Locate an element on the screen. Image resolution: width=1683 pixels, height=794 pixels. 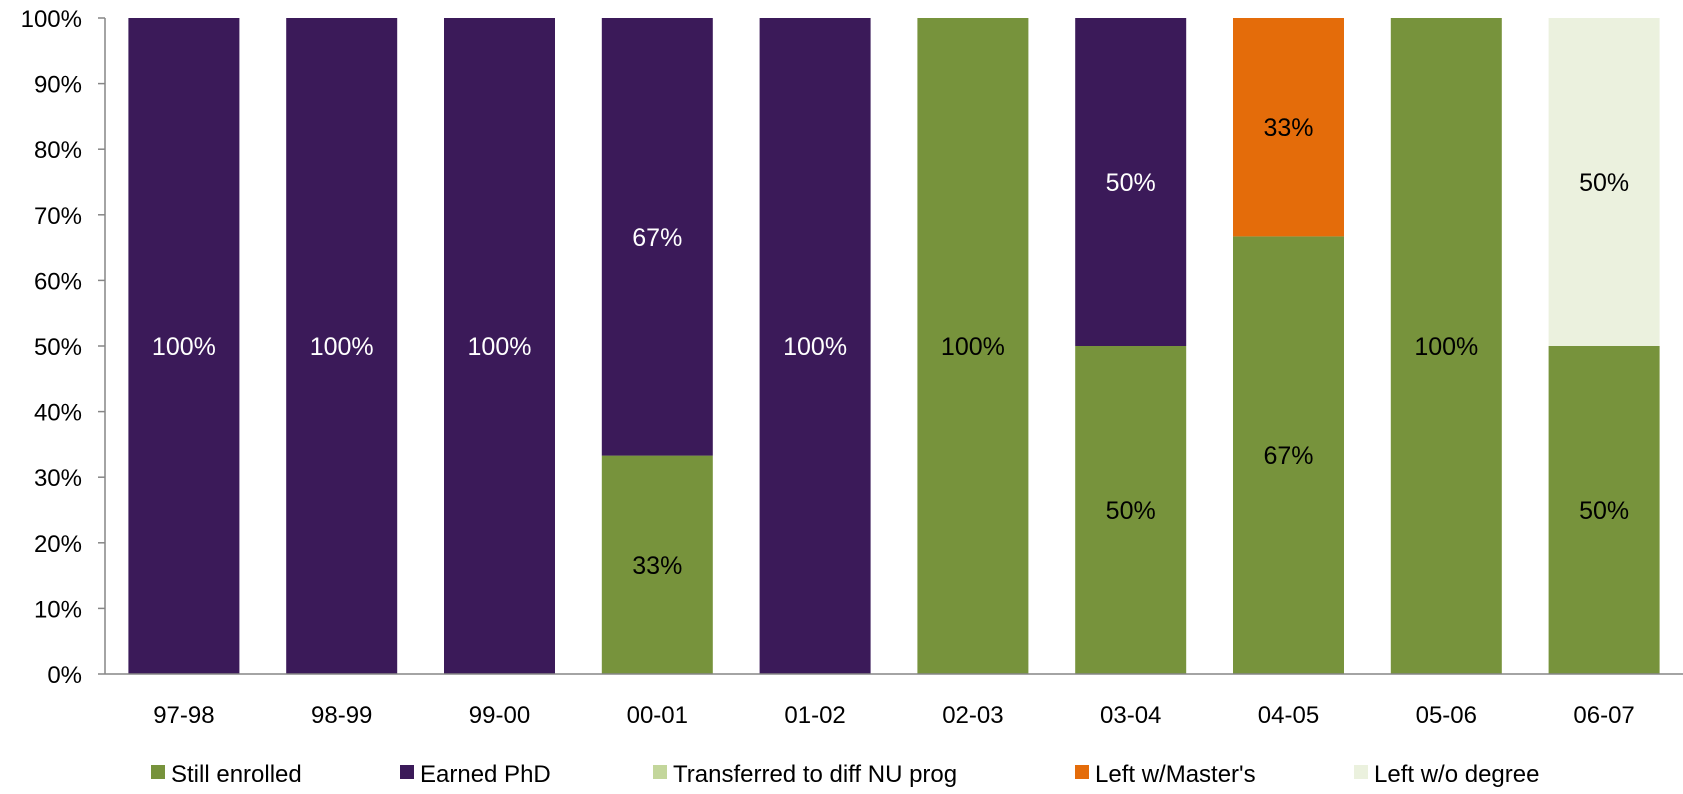
x-tick-label: 04-05 is located at coordinates (1288, 715).